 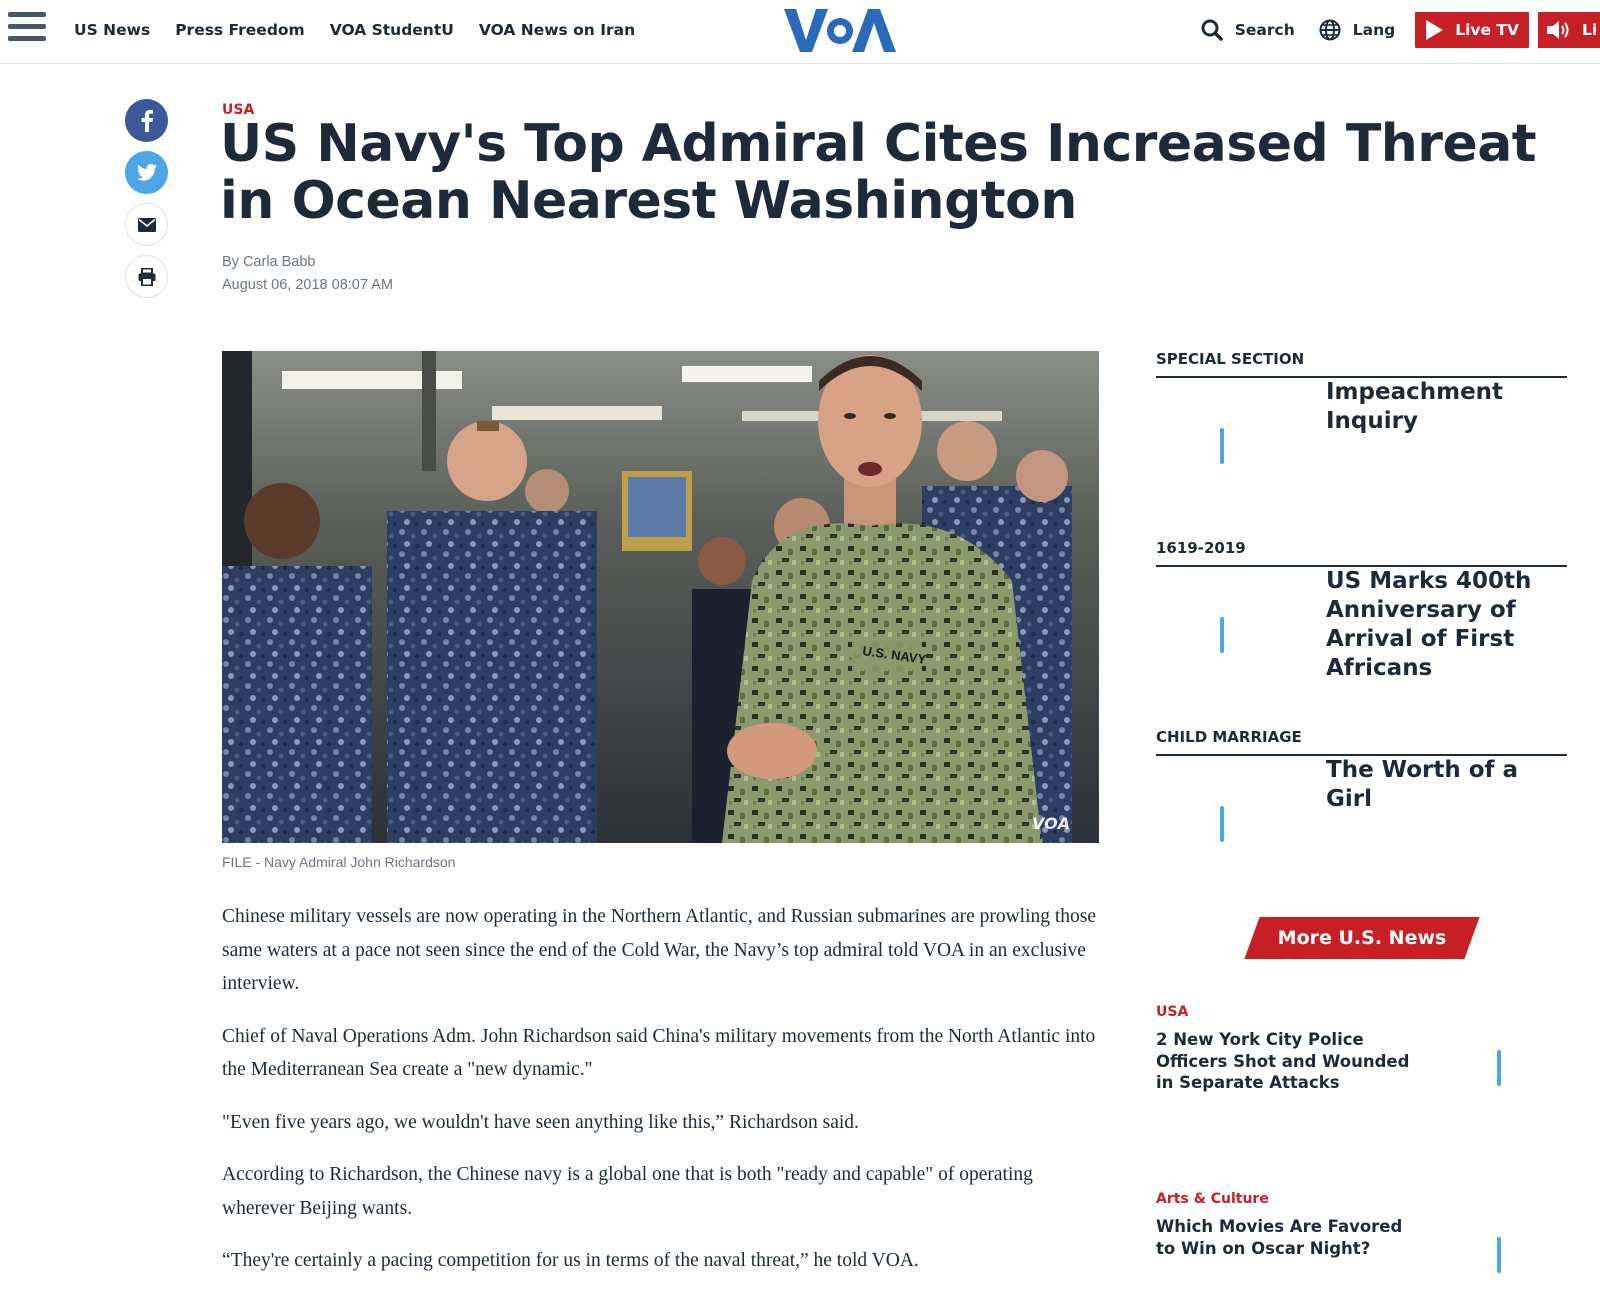 What do you see at coordinates (1415, 406) in the screenshot?
I see `special-section-title: Impeachment Inquiry` at bounding box center [1415, 406].